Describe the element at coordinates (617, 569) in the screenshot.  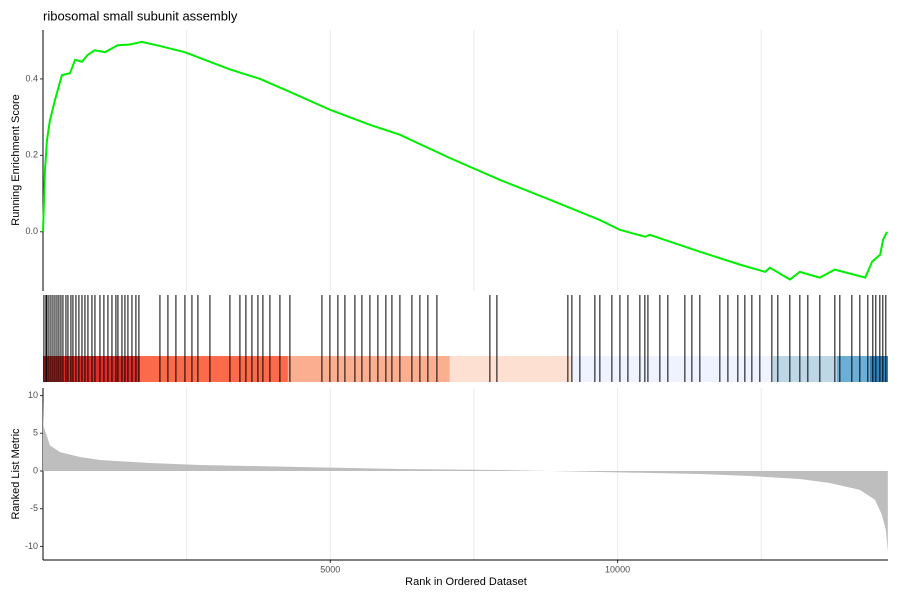
I see `x-tick-label: 10000` at that location.